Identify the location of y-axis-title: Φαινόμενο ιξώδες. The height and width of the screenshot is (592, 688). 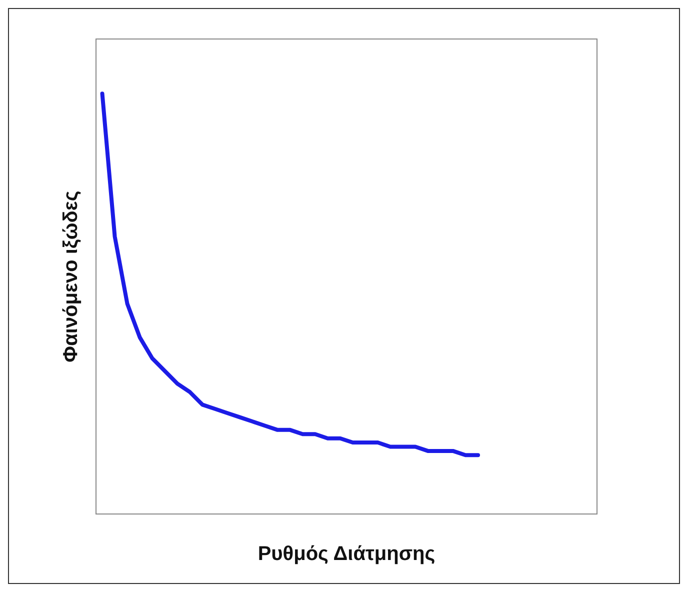
(71, 276).